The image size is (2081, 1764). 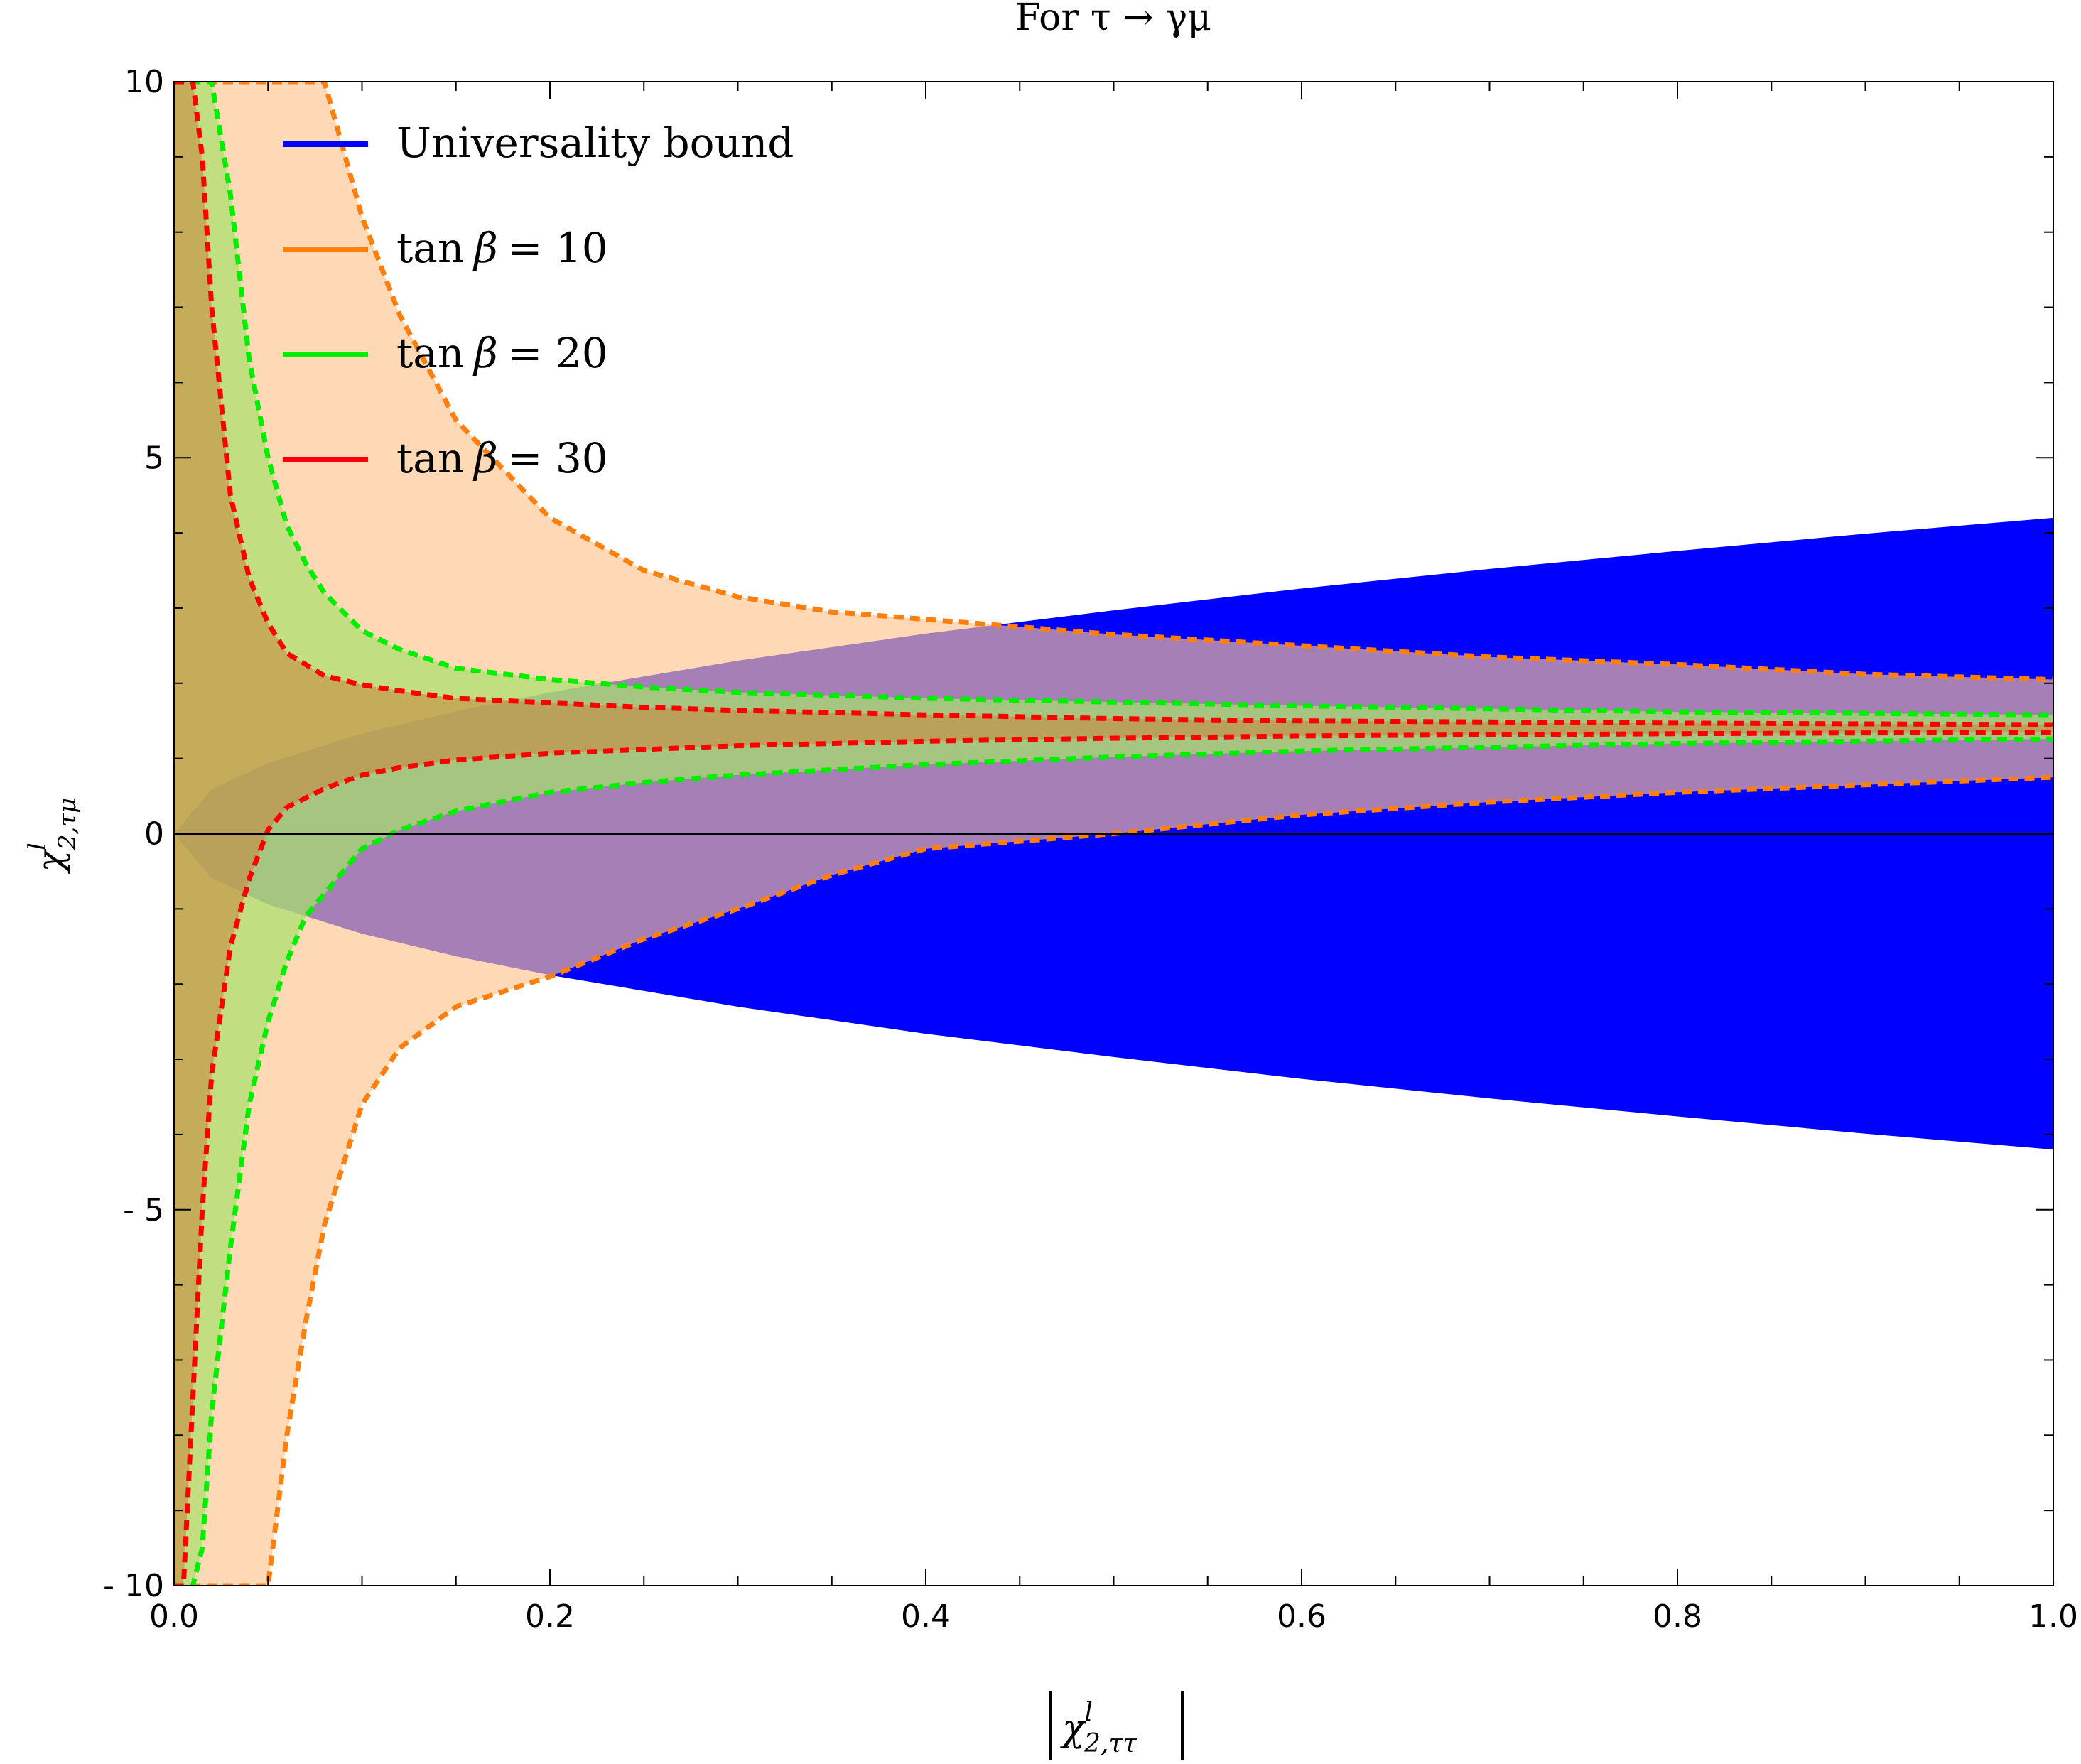 What do you see at coordinates (37, 846) in the screenshot?
I see `y-axis-label-sup: l` at bounding box center [37, 846].